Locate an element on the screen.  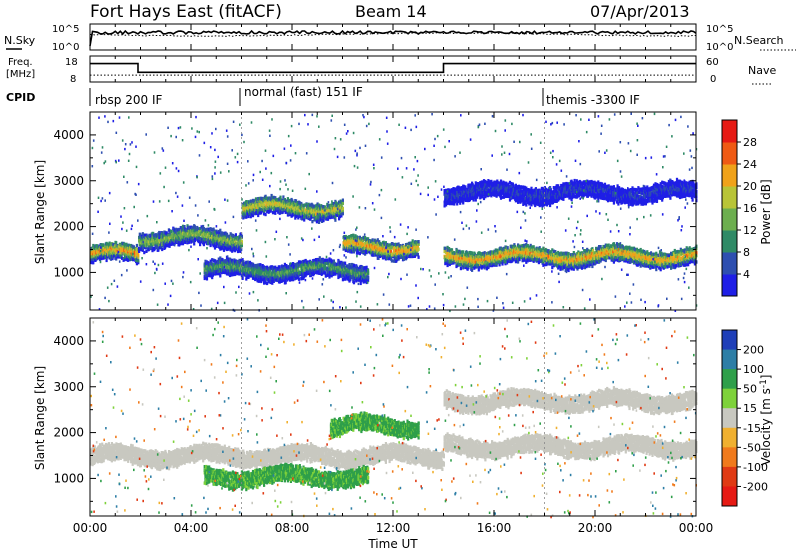
freq-tick-bottom: 8 is located at coordinates (73, 79).